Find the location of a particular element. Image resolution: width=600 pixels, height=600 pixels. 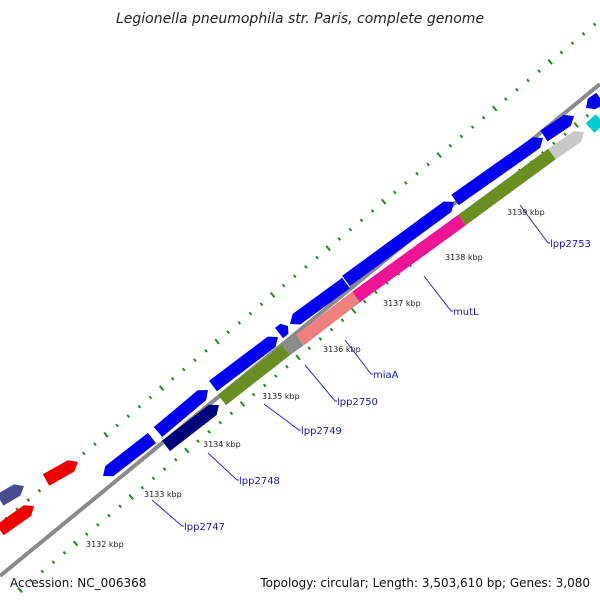

tick-label: 3138 kbp is located at coordinates (464, 257).